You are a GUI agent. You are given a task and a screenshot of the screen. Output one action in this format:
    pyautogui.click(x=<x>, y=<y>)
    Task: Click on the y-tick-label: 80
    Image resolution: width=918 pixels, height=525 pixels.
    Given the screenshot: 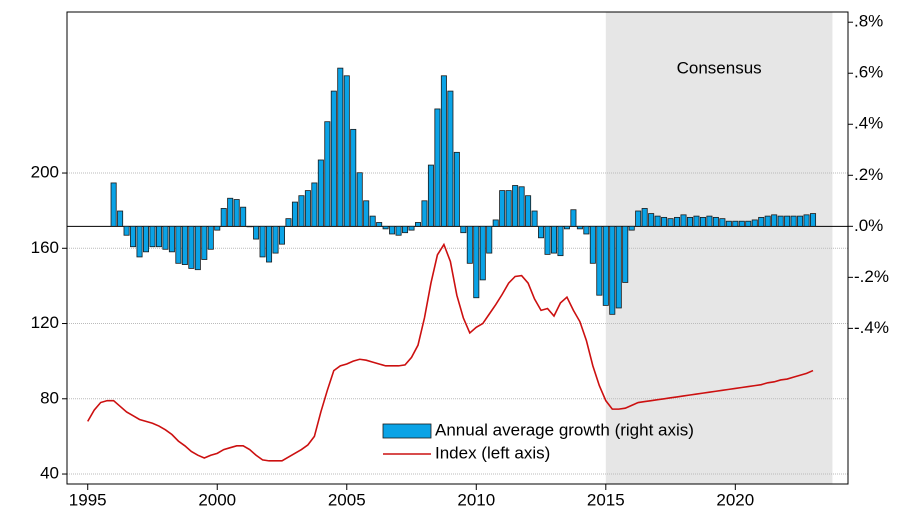 What is the action you would take?
    pyautogui.click(x=49, y=397)
    